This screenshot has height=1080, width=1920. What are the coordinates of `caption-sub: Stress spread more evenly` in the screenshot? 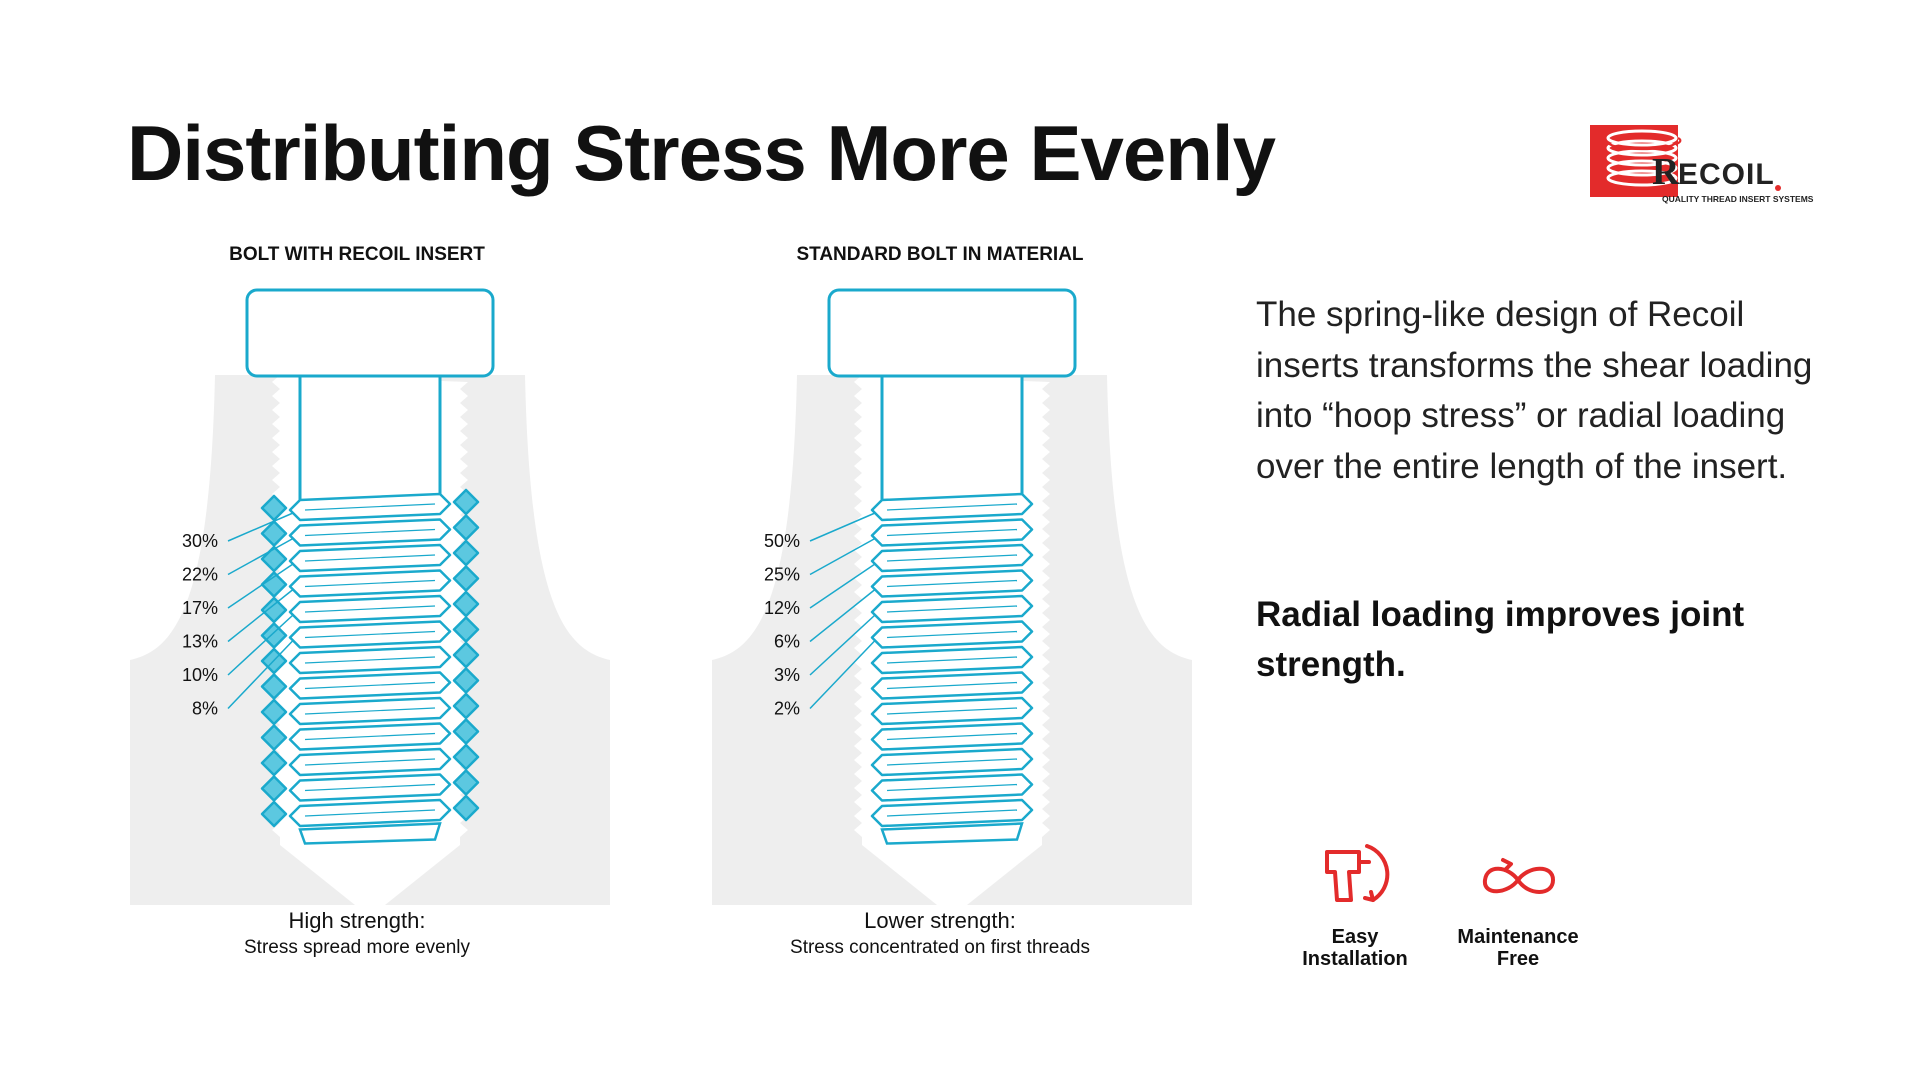 It's located at (357, 947).